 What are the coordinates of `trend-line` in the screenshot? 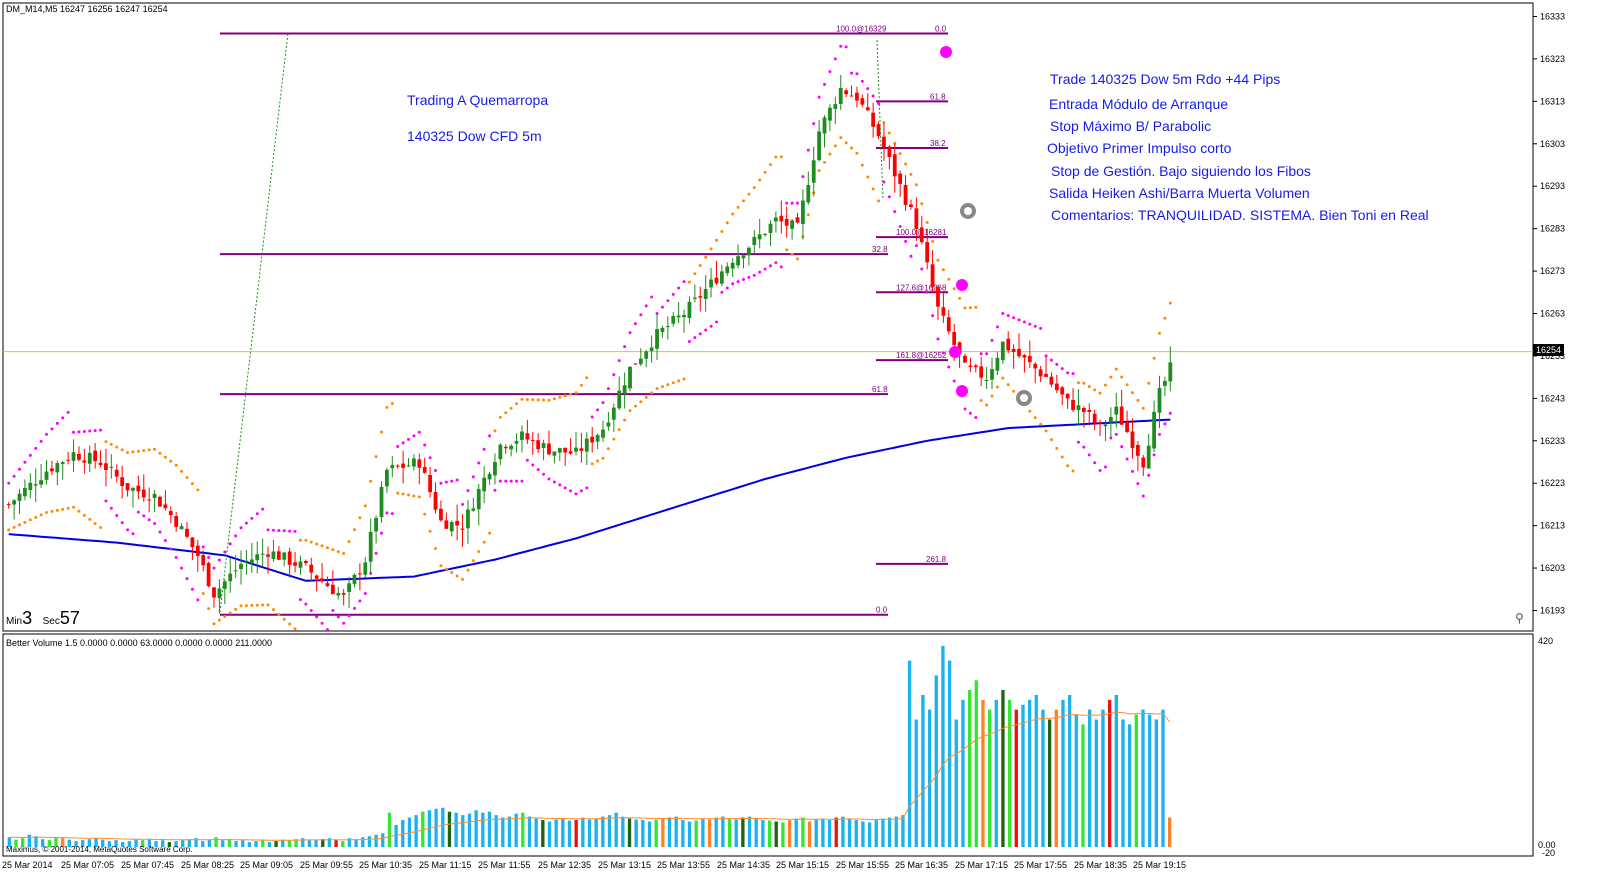 It's located at (254, 322).